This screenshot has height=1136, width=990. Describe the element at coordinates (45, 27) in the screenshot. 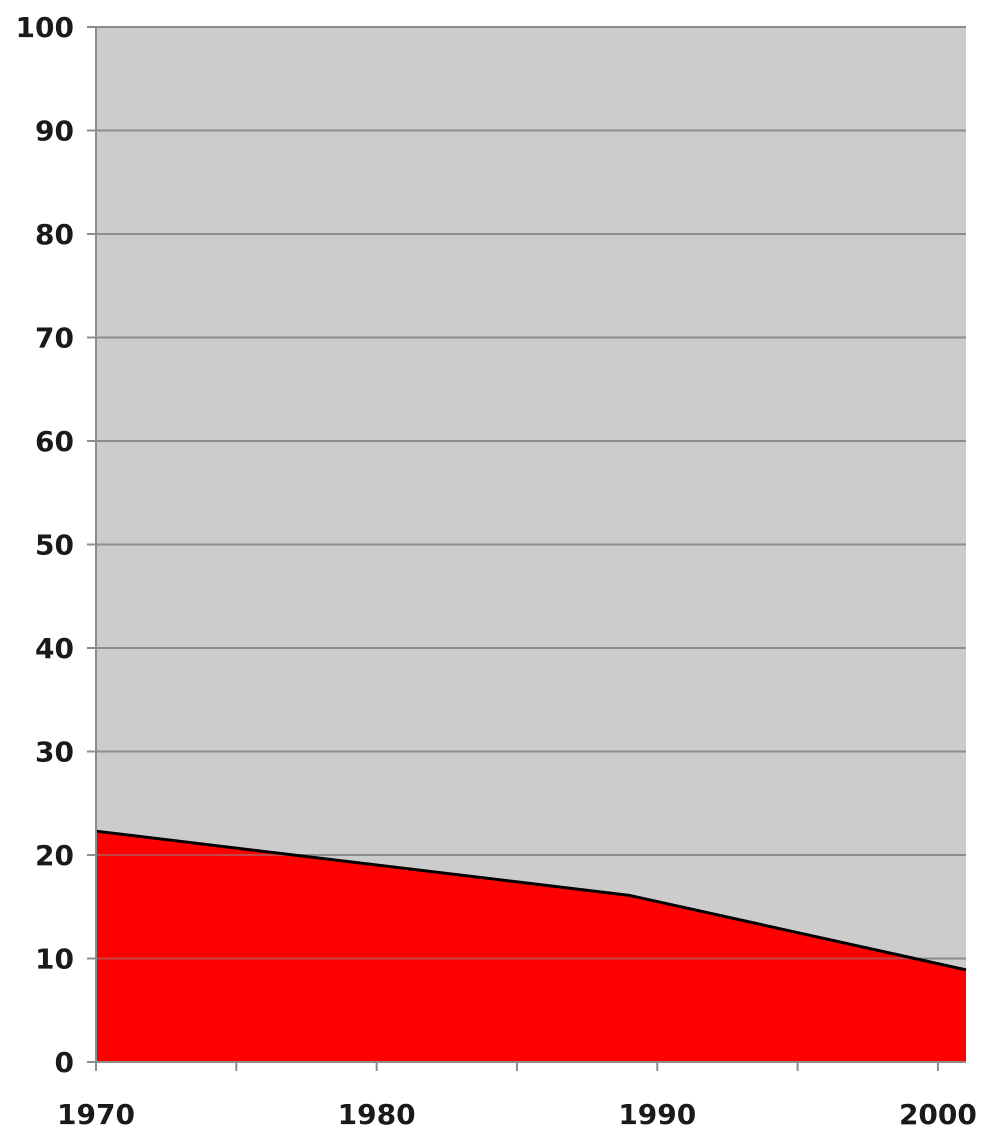

I see `y-tick-label-100: 100` at that location.